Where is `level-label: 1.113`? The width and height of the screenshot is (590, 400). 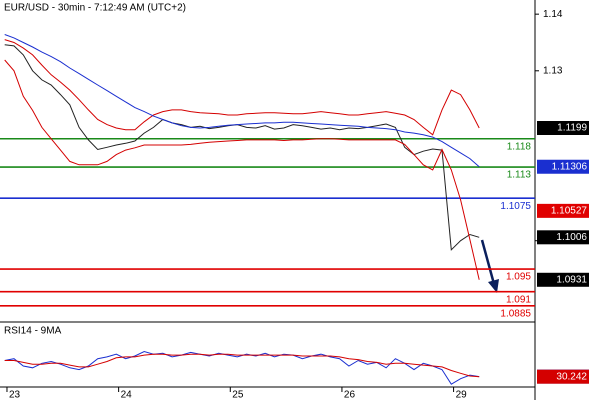
level-label: 1.113 is located at coordinates (519, 175).